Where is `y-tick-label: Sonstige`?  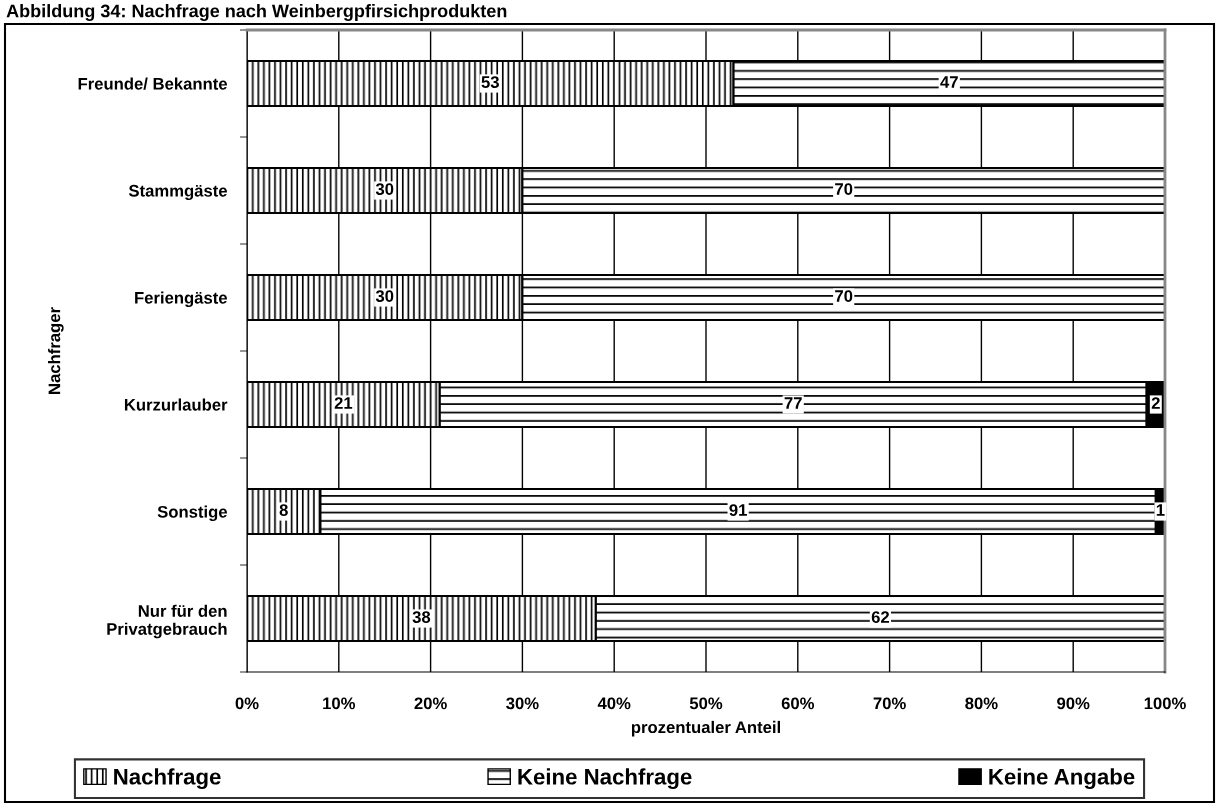 y-tick-label: Sonstige is located at coordinates (192, 513).